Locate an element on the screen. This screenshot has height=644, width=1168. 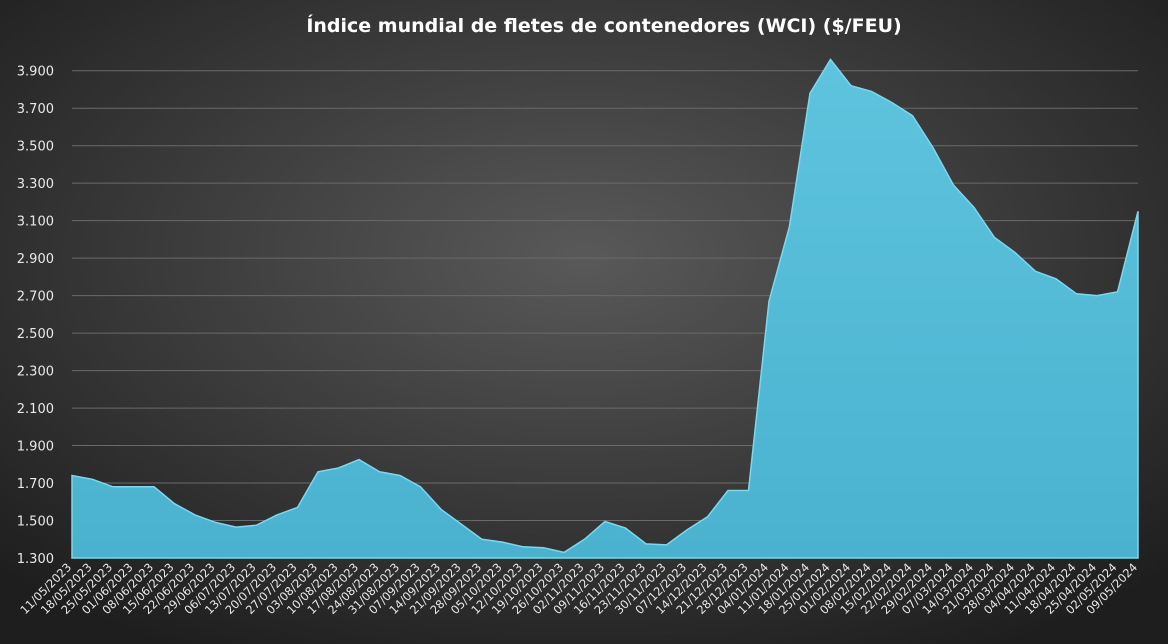
y-tick-label: 3.500 is located at coordinates (35, 147).